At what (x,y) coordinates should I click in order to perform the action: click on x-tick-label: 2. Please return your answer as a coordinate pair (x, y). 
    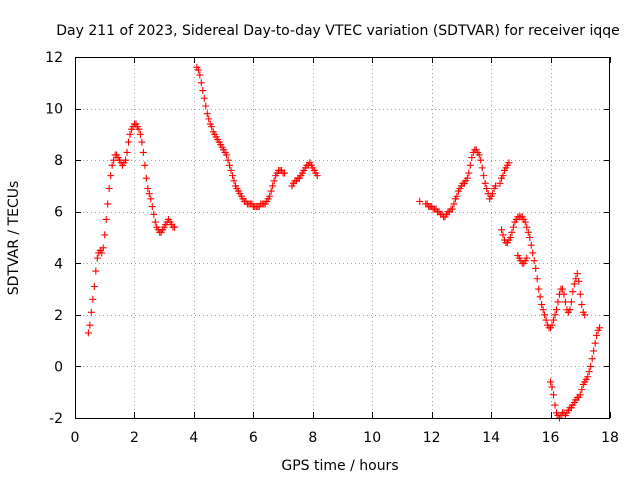
    Looking at the image, I should click on (134, 438).